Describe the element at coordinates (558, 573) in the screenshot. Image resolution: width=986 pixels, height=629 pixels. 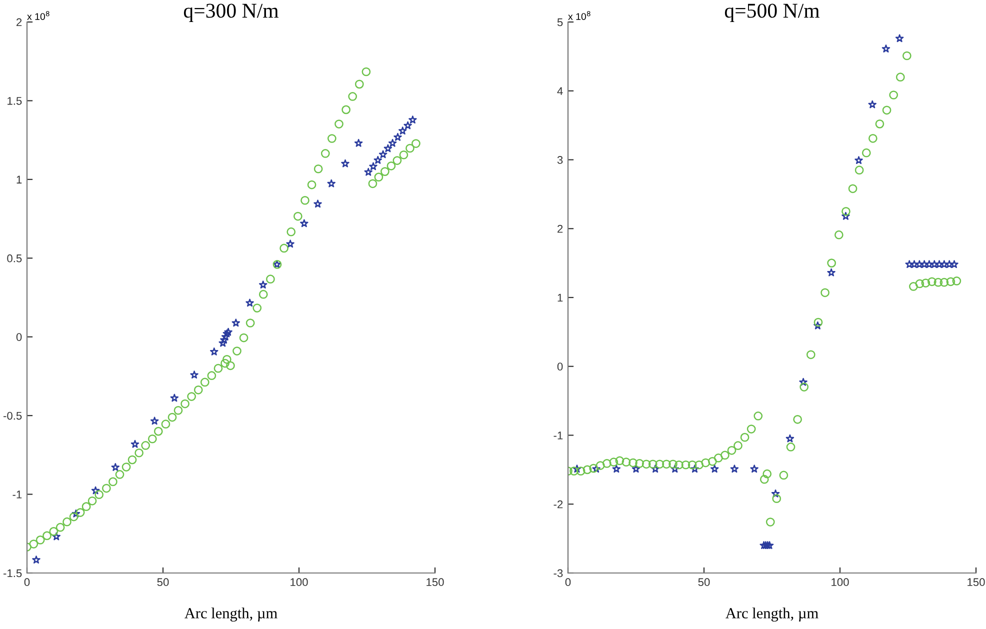
I see `y-tick-label: -3` at that location.